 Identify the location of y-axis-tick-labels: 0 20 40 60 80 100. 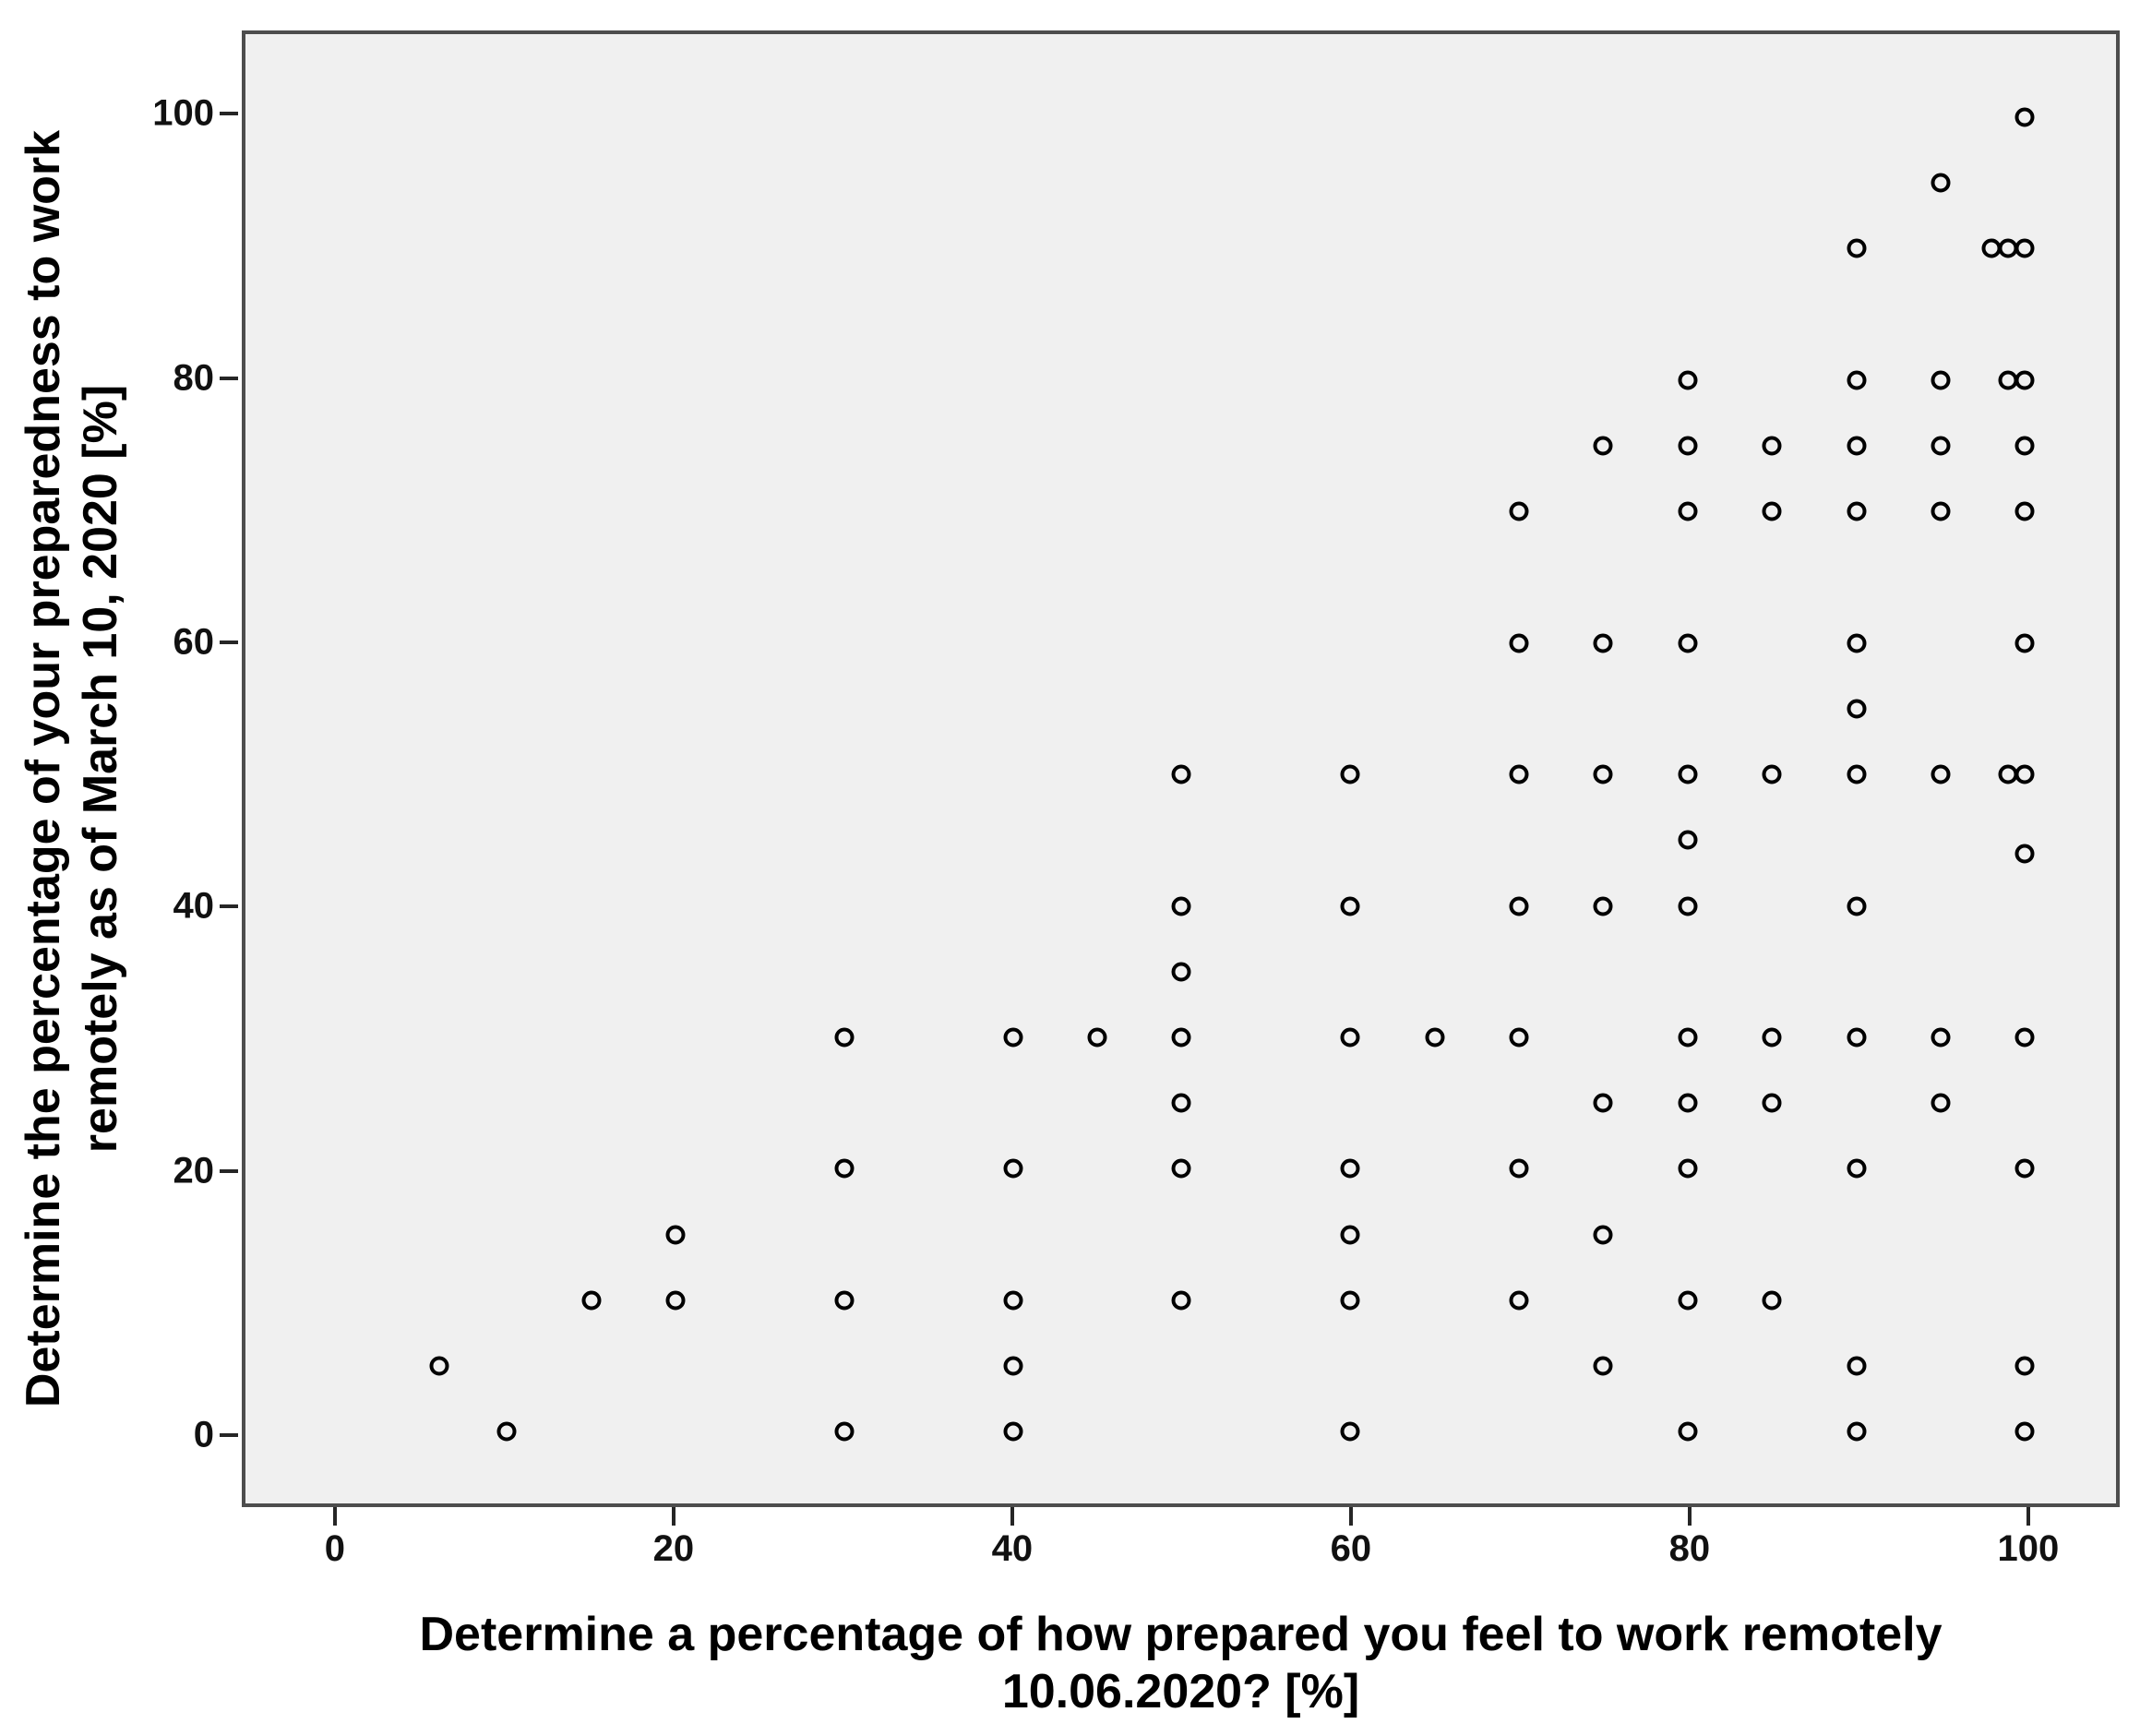
(107, 769).